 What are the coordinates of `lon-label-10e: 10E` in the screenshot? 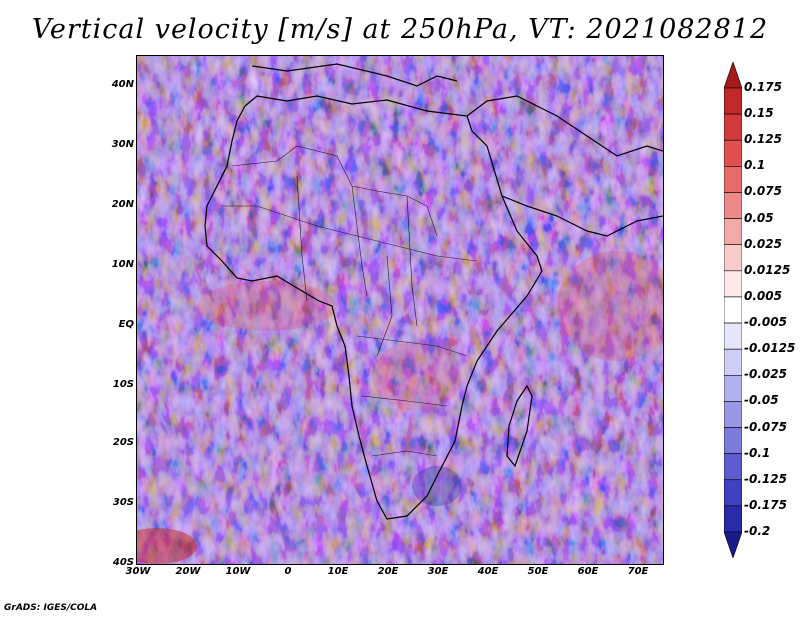 It's located at (338, 571).